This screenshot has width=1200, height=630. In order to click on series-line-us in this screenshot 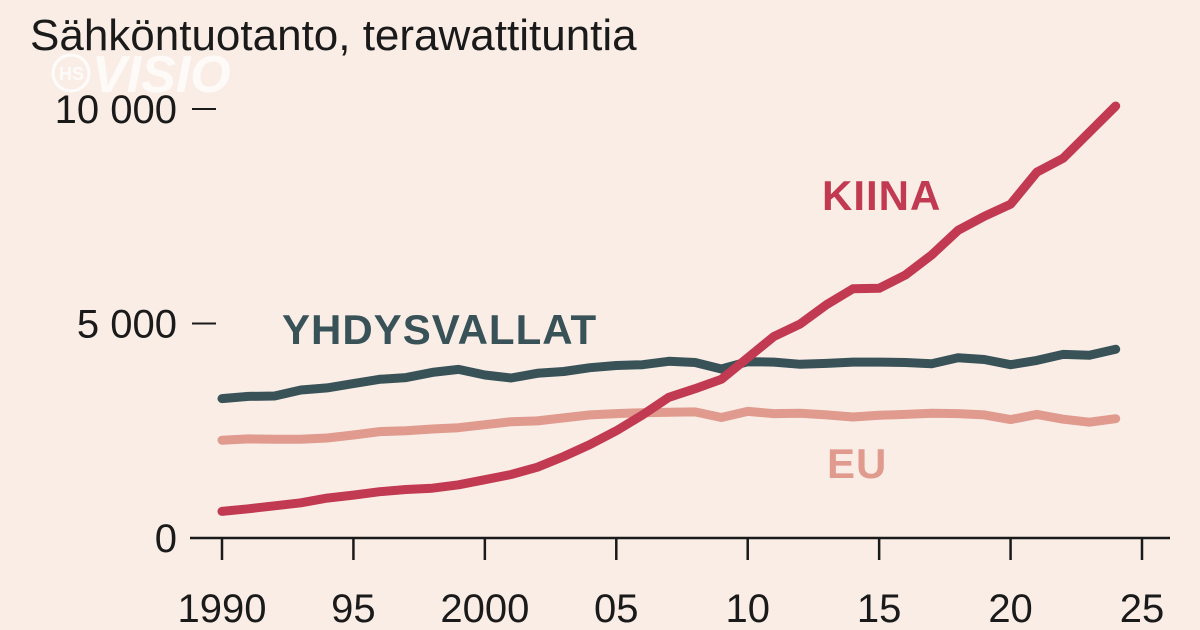, I will do `click(669, 374)`.